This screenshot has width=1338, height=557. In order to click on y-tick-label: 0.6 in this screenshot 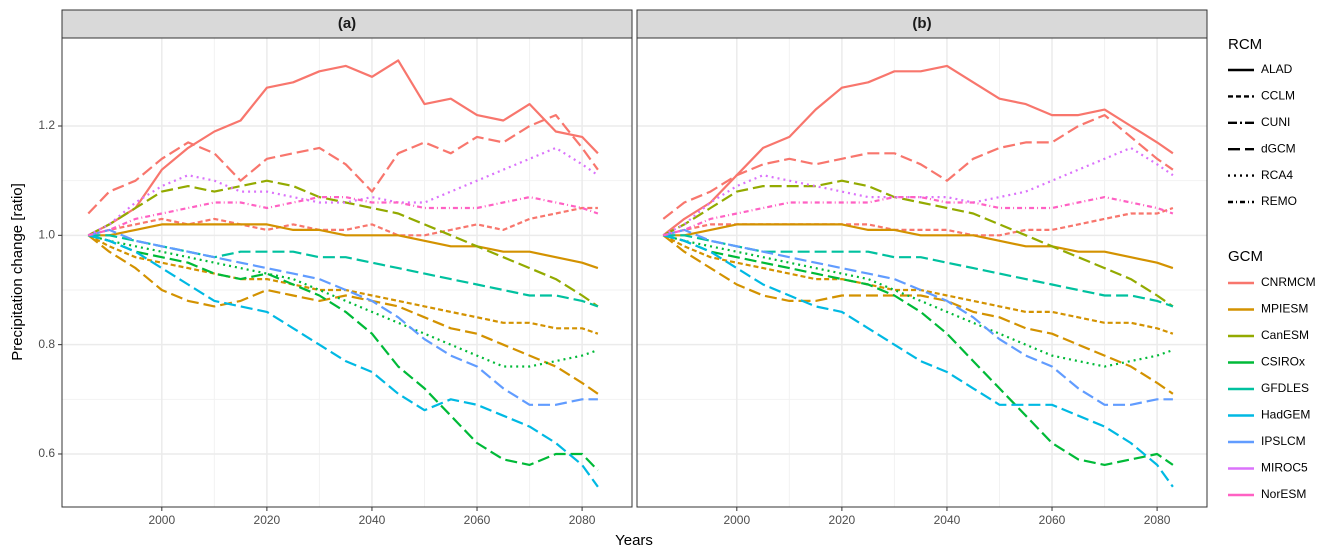, I will do `click(46, 453)`.